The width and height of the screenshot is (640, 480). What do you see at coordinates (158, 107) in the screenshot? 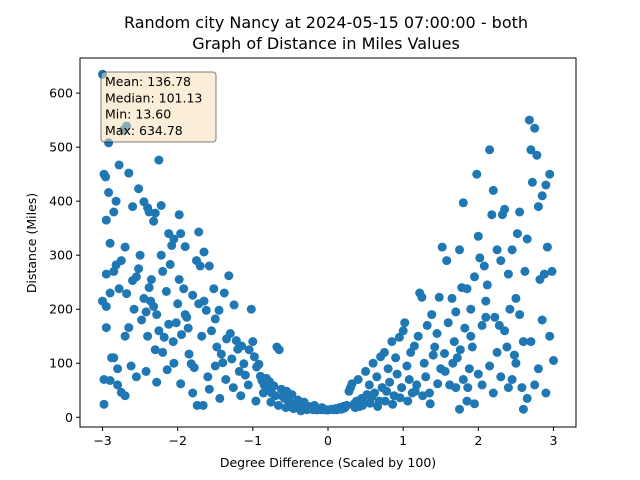
I see `stats-box` at bounding box center [158, 107].